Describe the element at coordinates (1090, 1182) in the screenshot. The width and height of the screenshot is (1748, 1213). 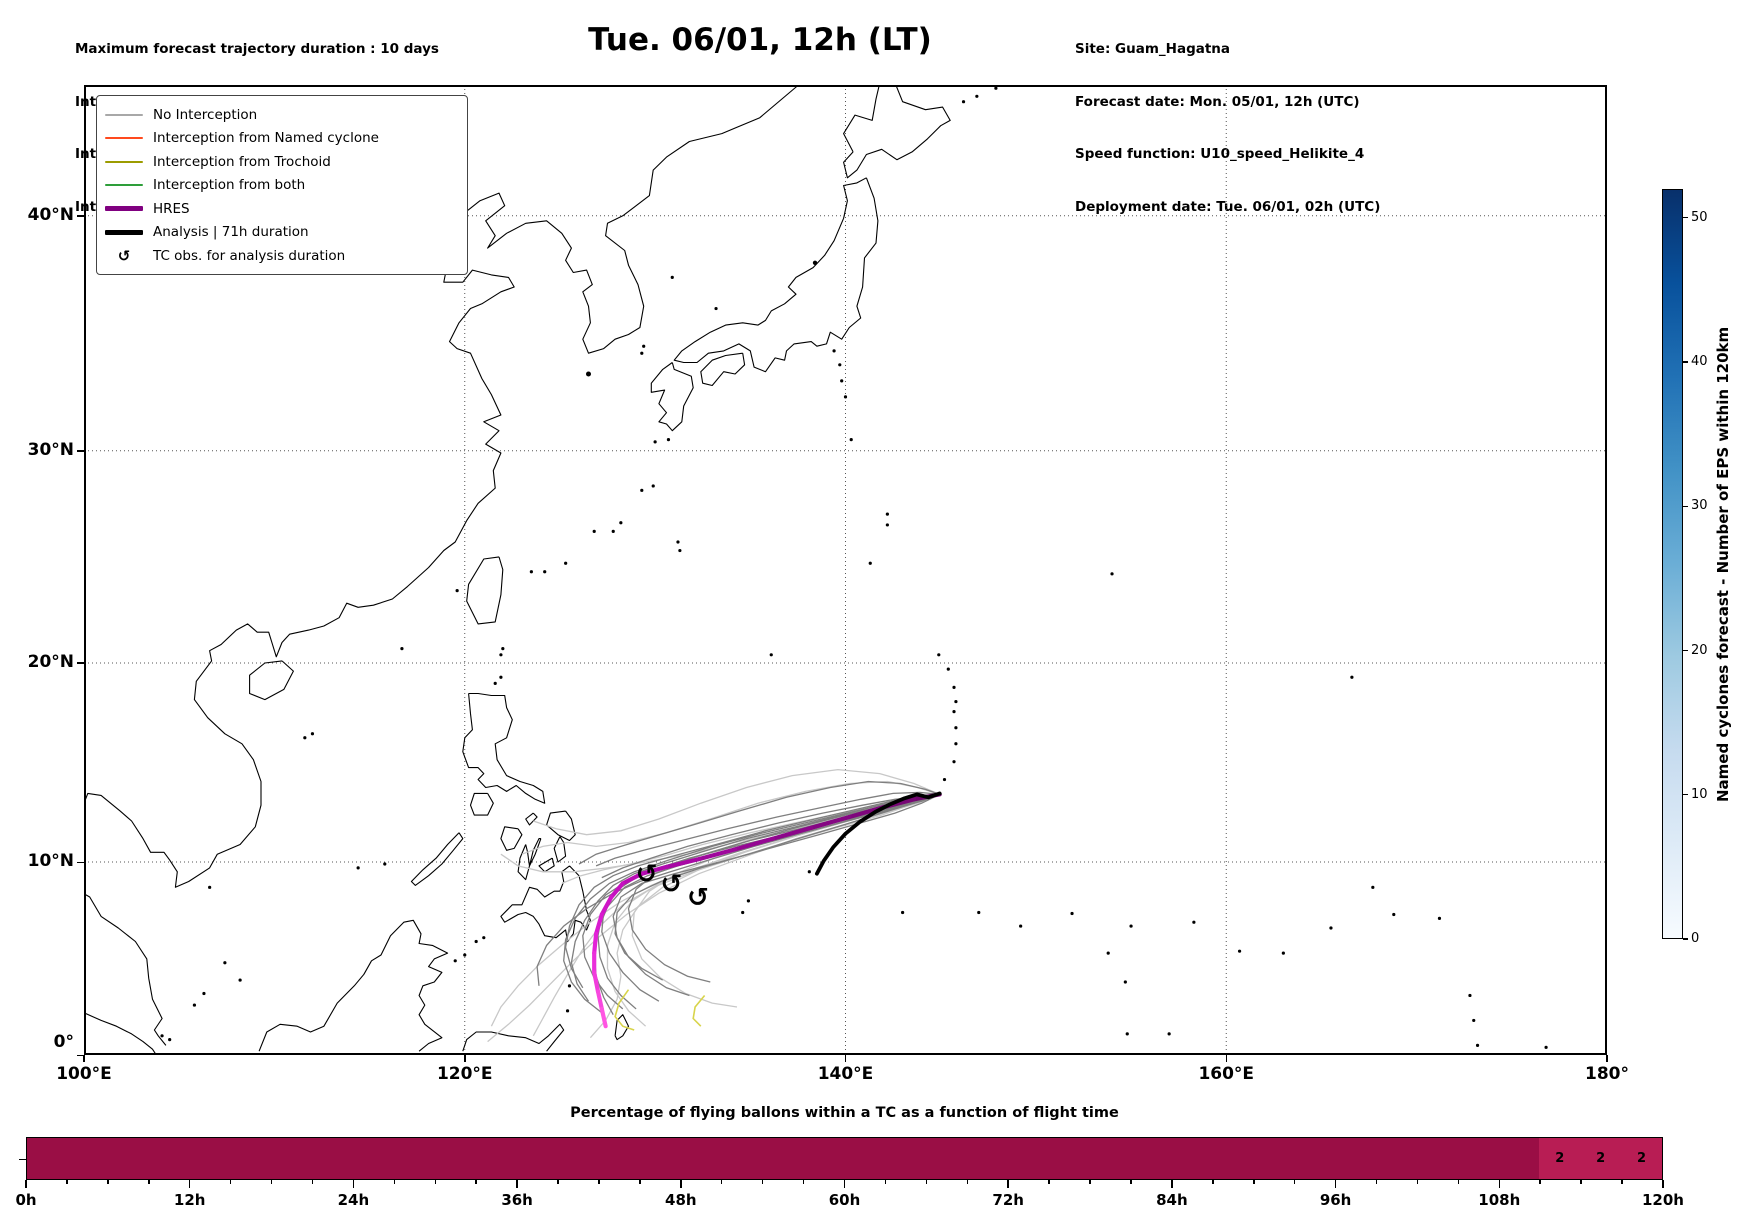
I see `flight-tick-78h` at that location.